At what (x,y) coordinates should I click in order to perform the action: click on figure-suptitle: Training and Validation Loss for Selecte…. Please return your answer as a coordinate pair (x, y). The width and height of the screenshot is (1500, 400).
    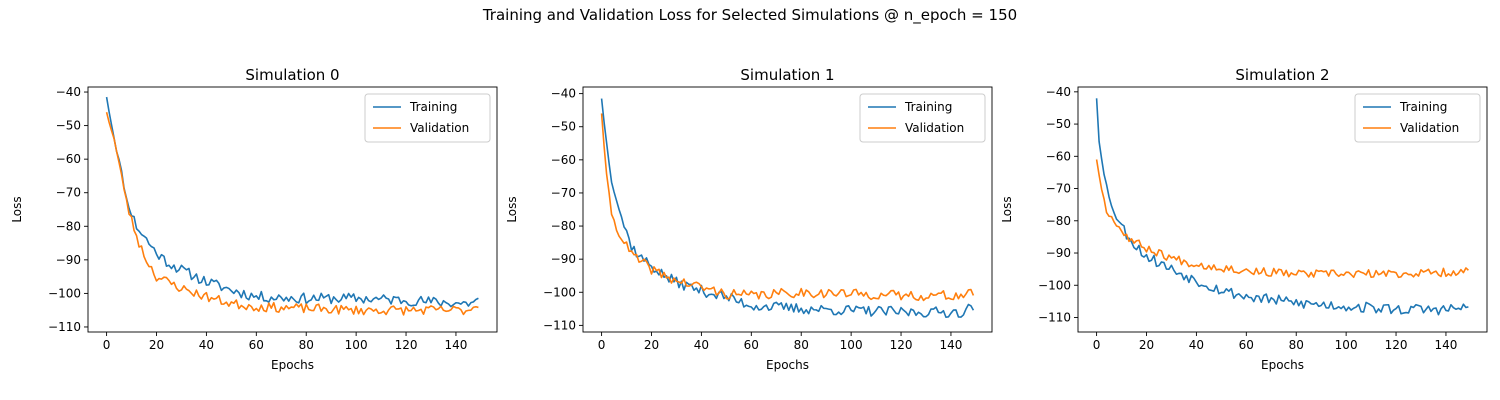
    Looking at the image, I should click on (749, 15).